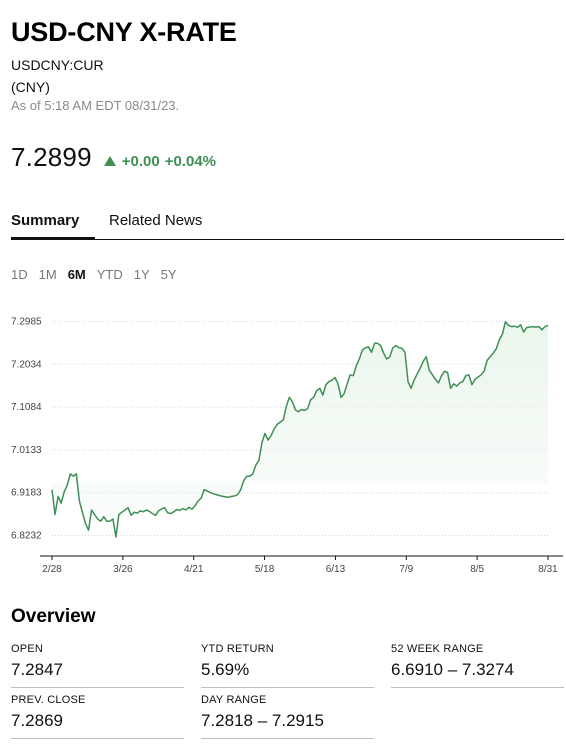 The width and height of the screenshot is (566, 752). I want to click on stat-52-week-range: 52 WEEK RANGE 6.6910 – 7.3274, so click(477, 665).